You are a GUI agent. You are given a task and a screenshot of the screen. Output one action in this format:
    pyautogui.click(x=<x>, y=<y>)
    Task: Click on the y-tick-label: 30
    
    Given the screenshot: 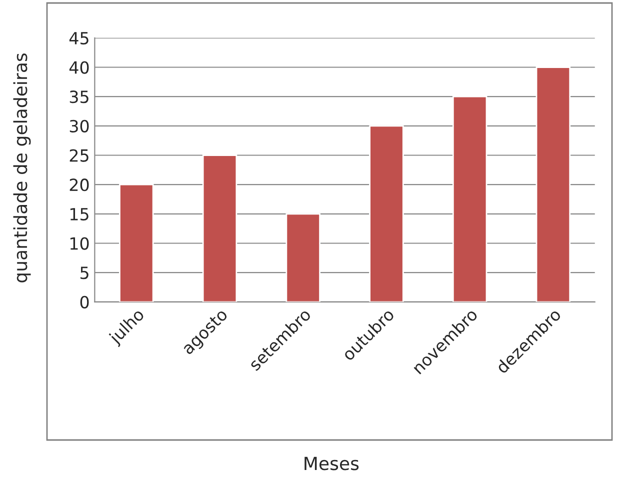 What is the action you would take?
    pyautogui.click(x=79, y=126)
    